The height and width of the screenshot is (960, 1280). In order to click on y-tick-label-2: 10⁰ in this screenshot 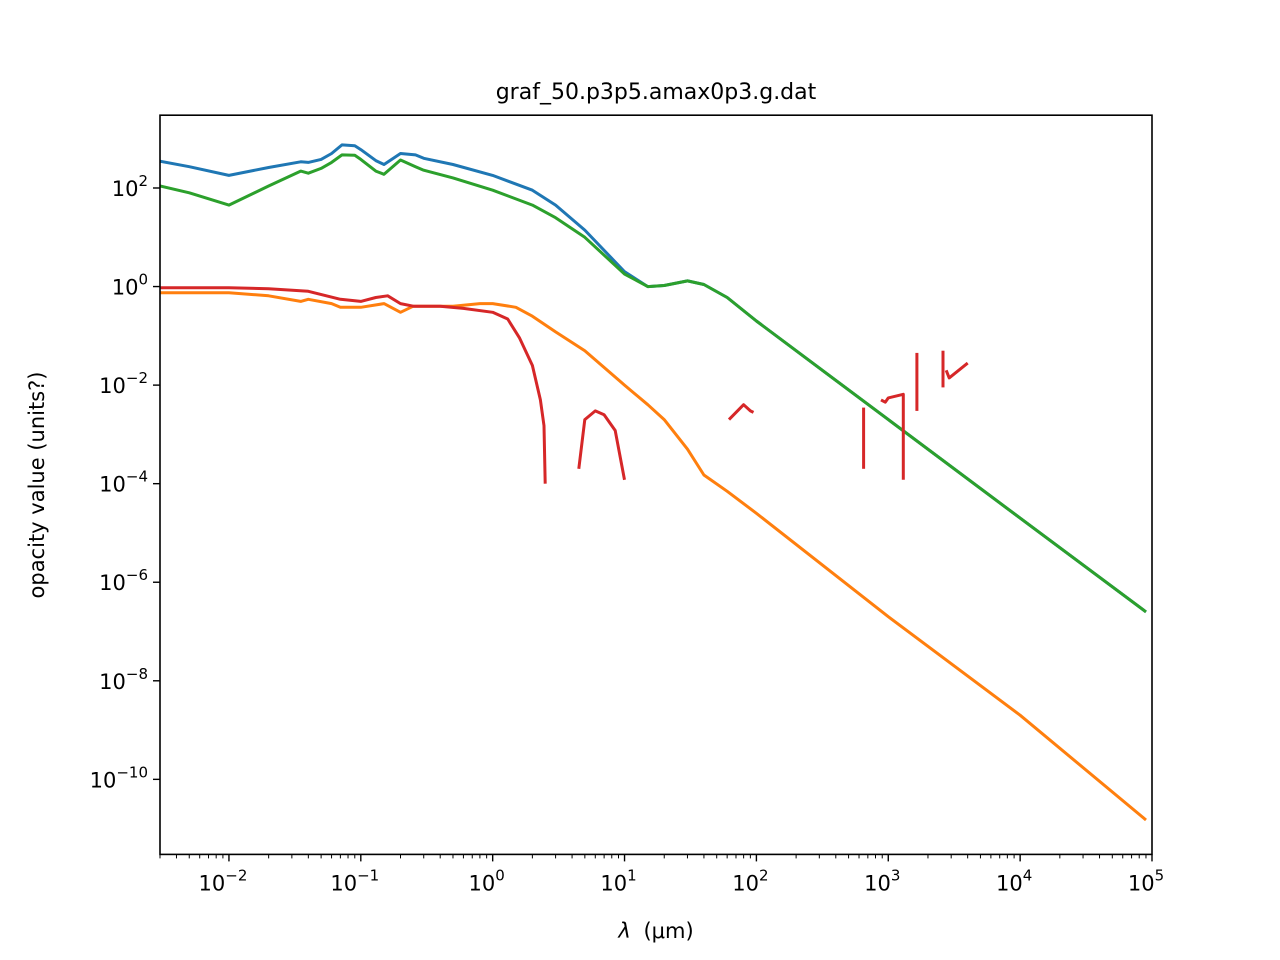, I will do `click(130, 285)`.